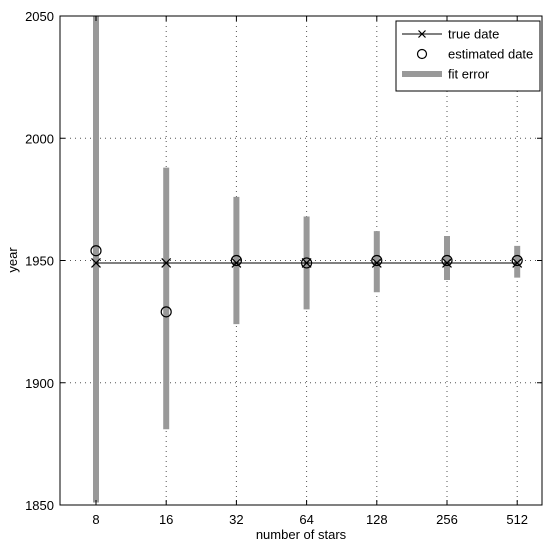 This screenshot has width=560, height=546. What do you see at coordinates (39, 138) in the screenshot?
I see `y-tick-label: 2000` at bounding box center [39, 138].